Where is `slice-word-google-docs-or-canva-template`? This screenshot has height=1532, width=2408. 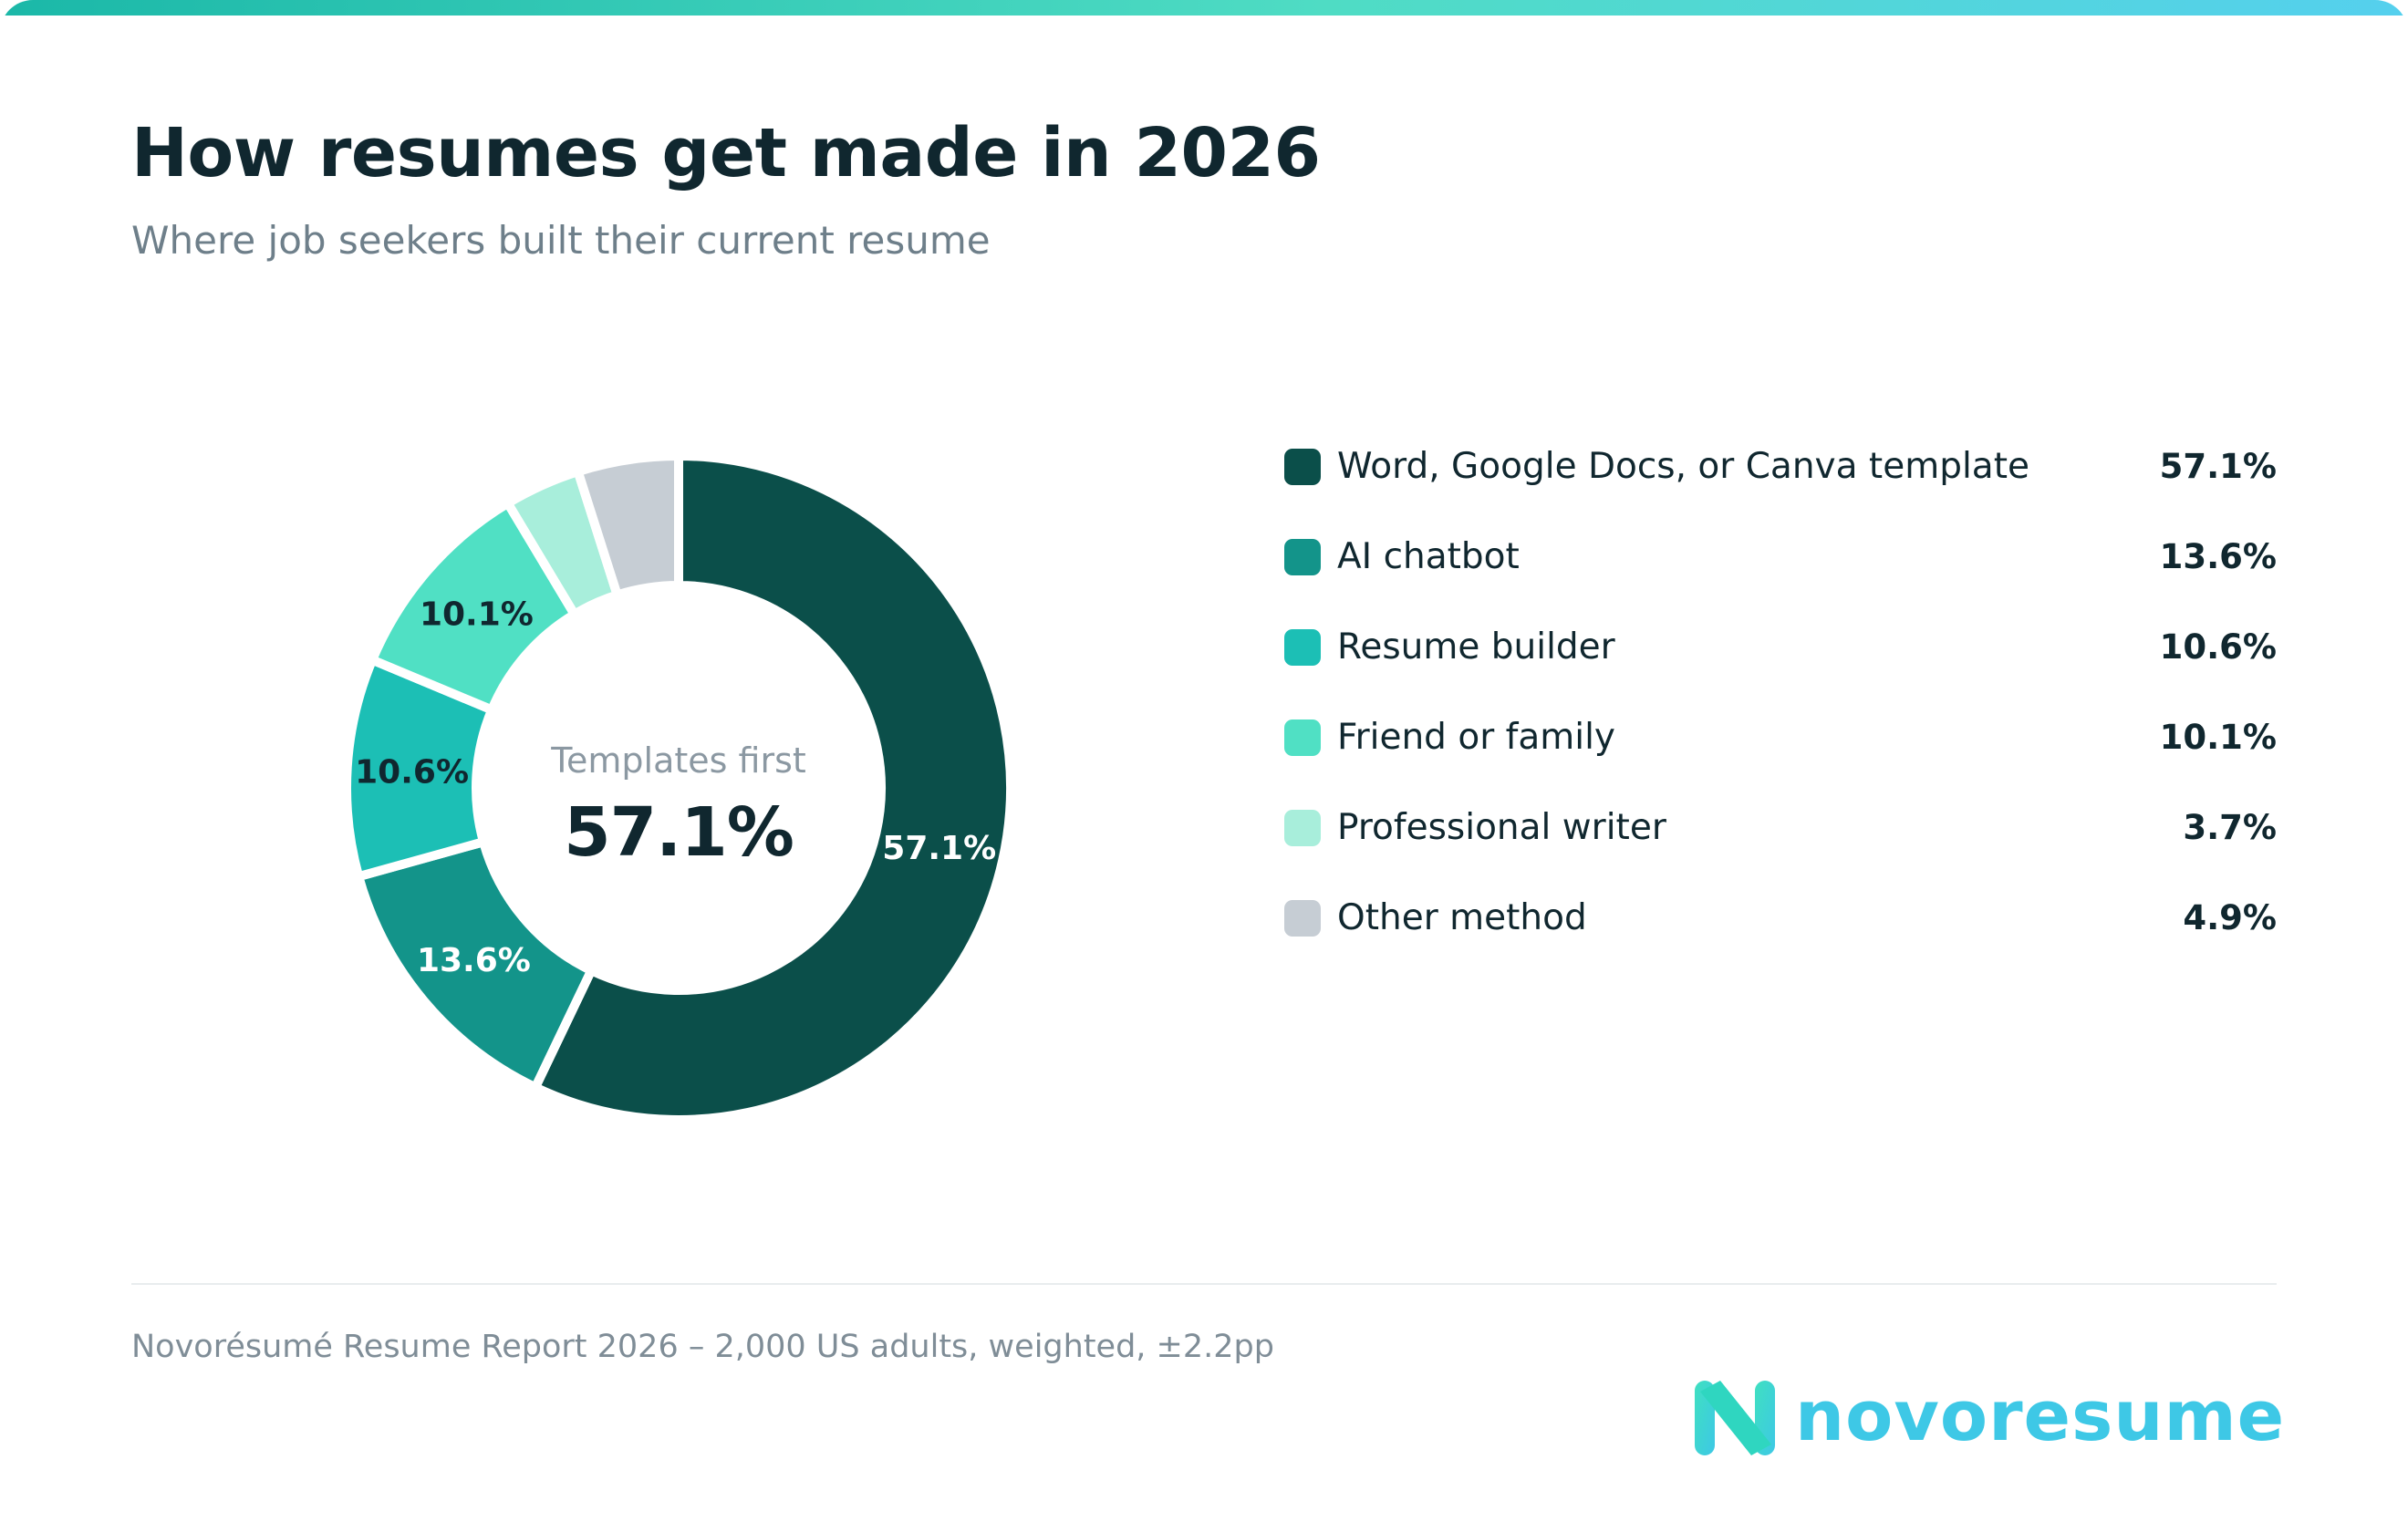 slice-word-google-docs-or-canva-template is located at coordinates (772, 787).